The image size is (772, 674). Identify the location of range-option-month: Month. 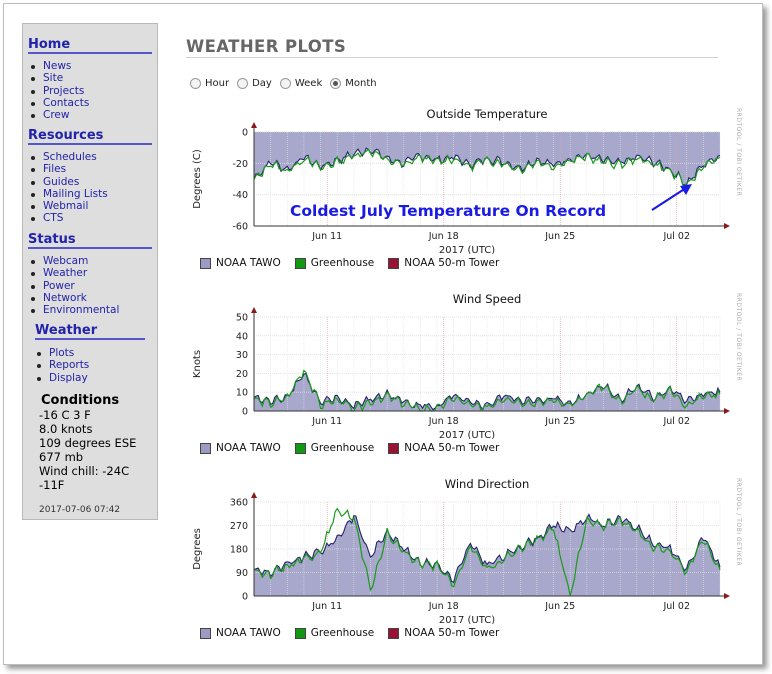
(353, 83).